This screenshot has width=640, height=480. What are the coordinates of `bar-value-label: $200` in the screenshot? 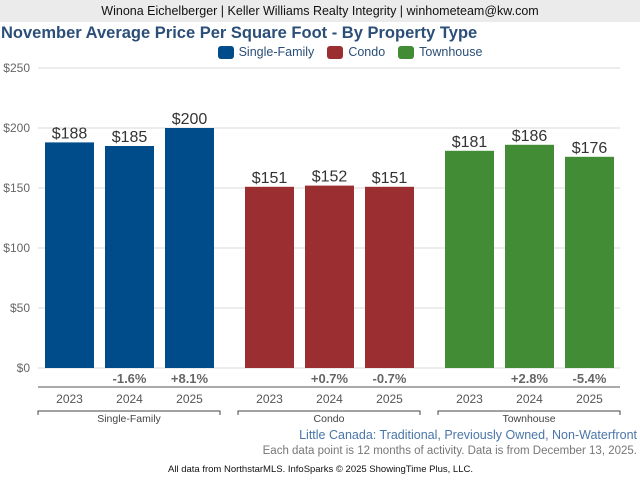 It's located at (190, 119).